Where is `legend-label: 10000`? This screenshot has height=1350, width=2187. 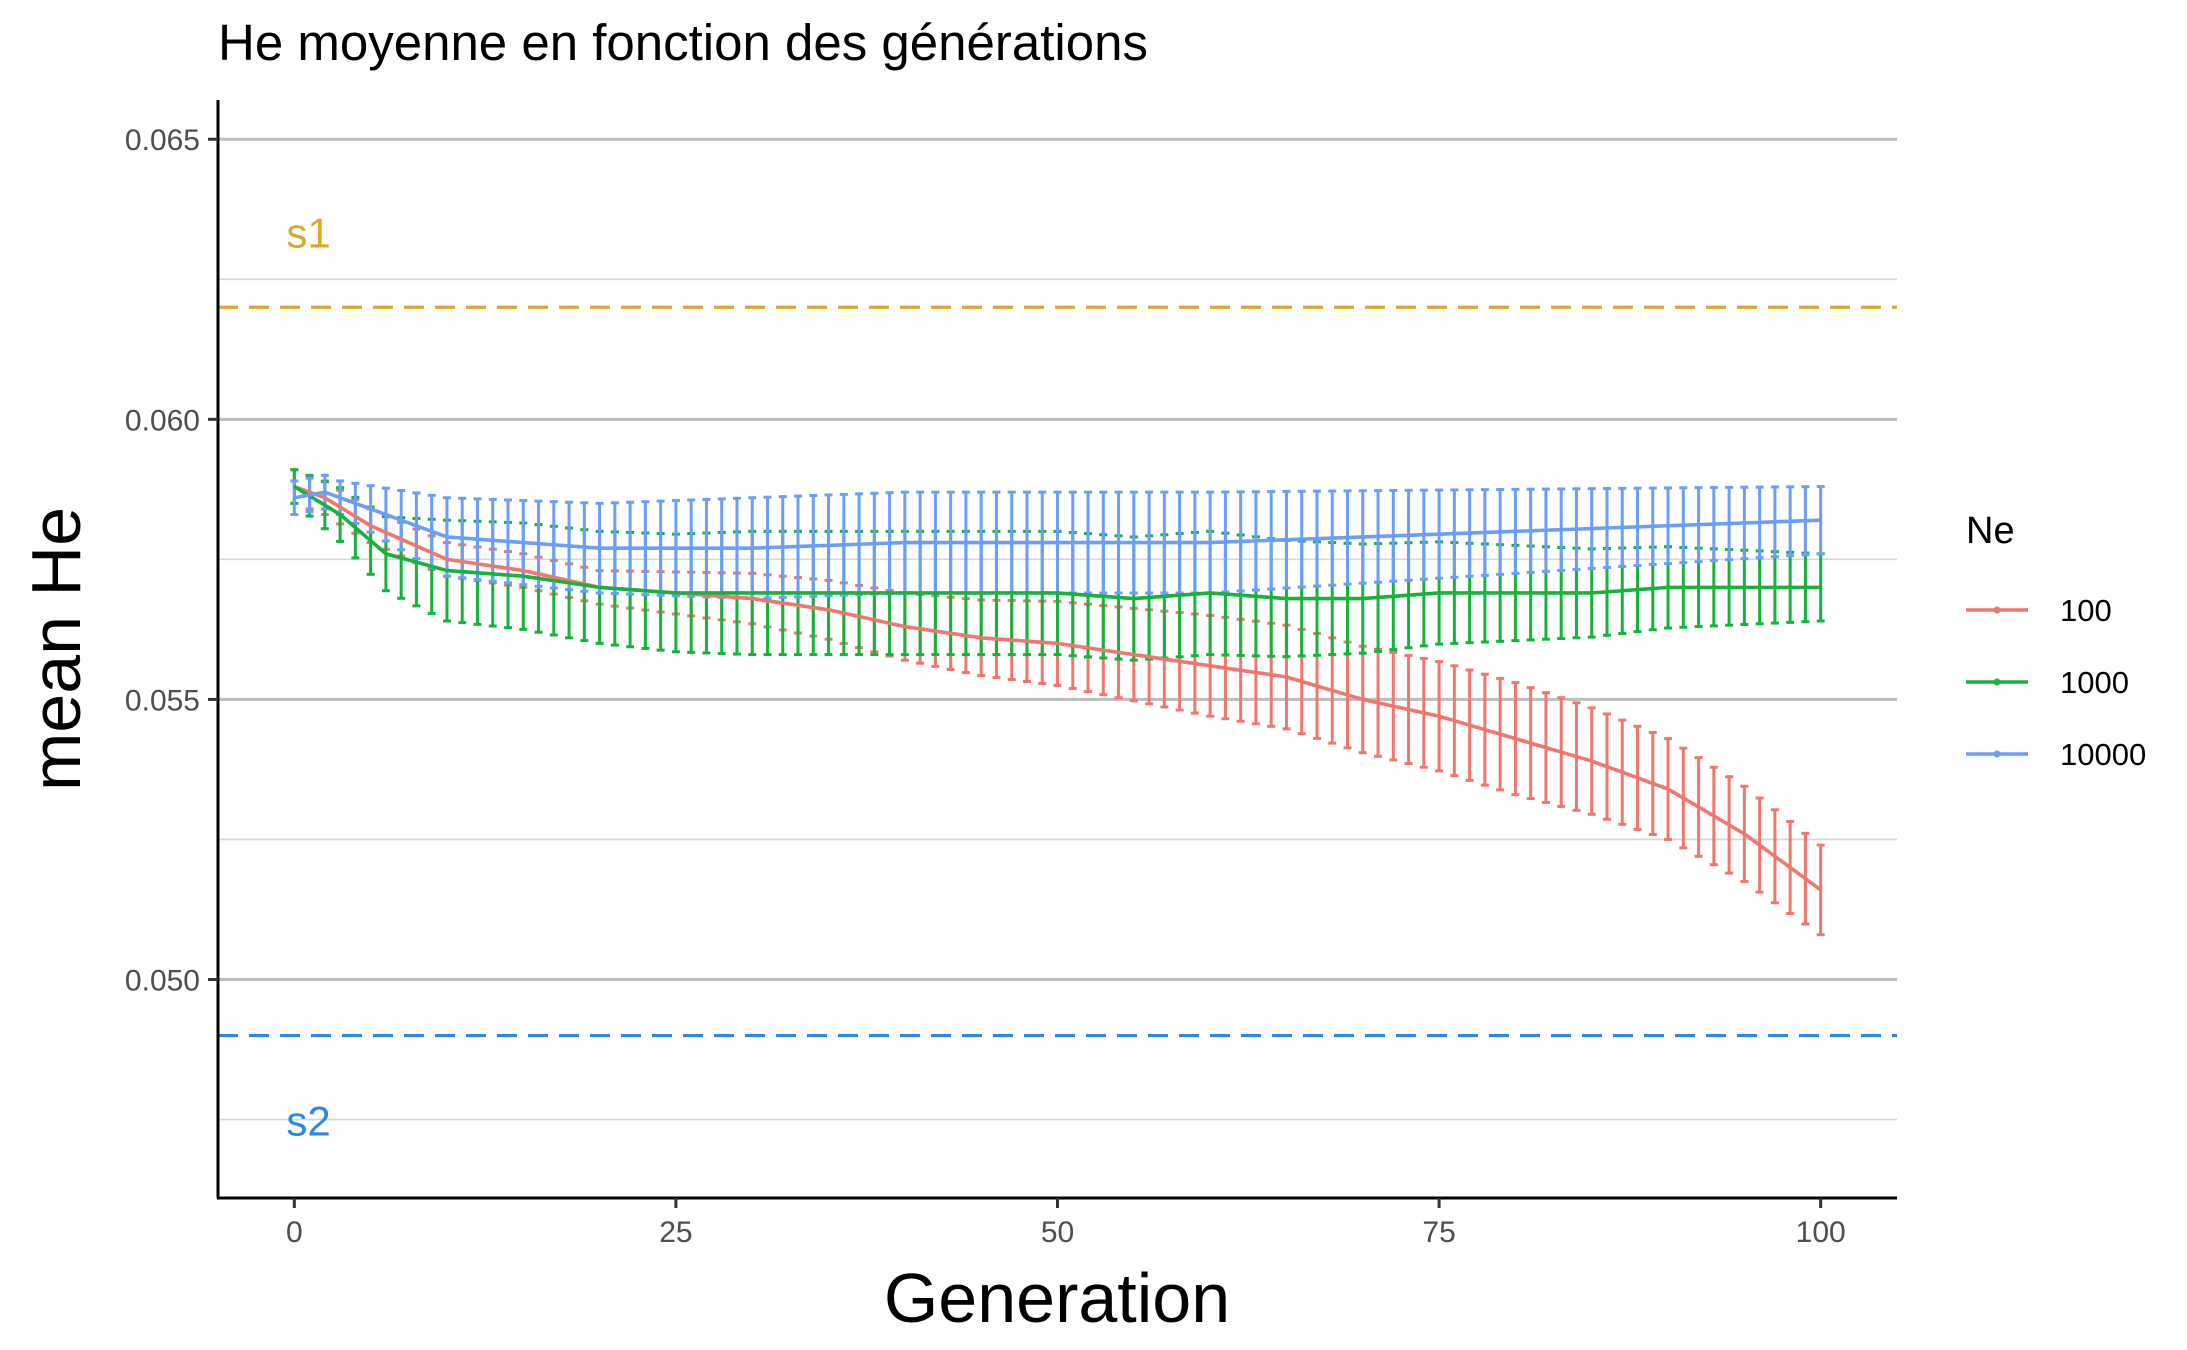
legend-label: 10000 is located at coordinates (2103, 754).